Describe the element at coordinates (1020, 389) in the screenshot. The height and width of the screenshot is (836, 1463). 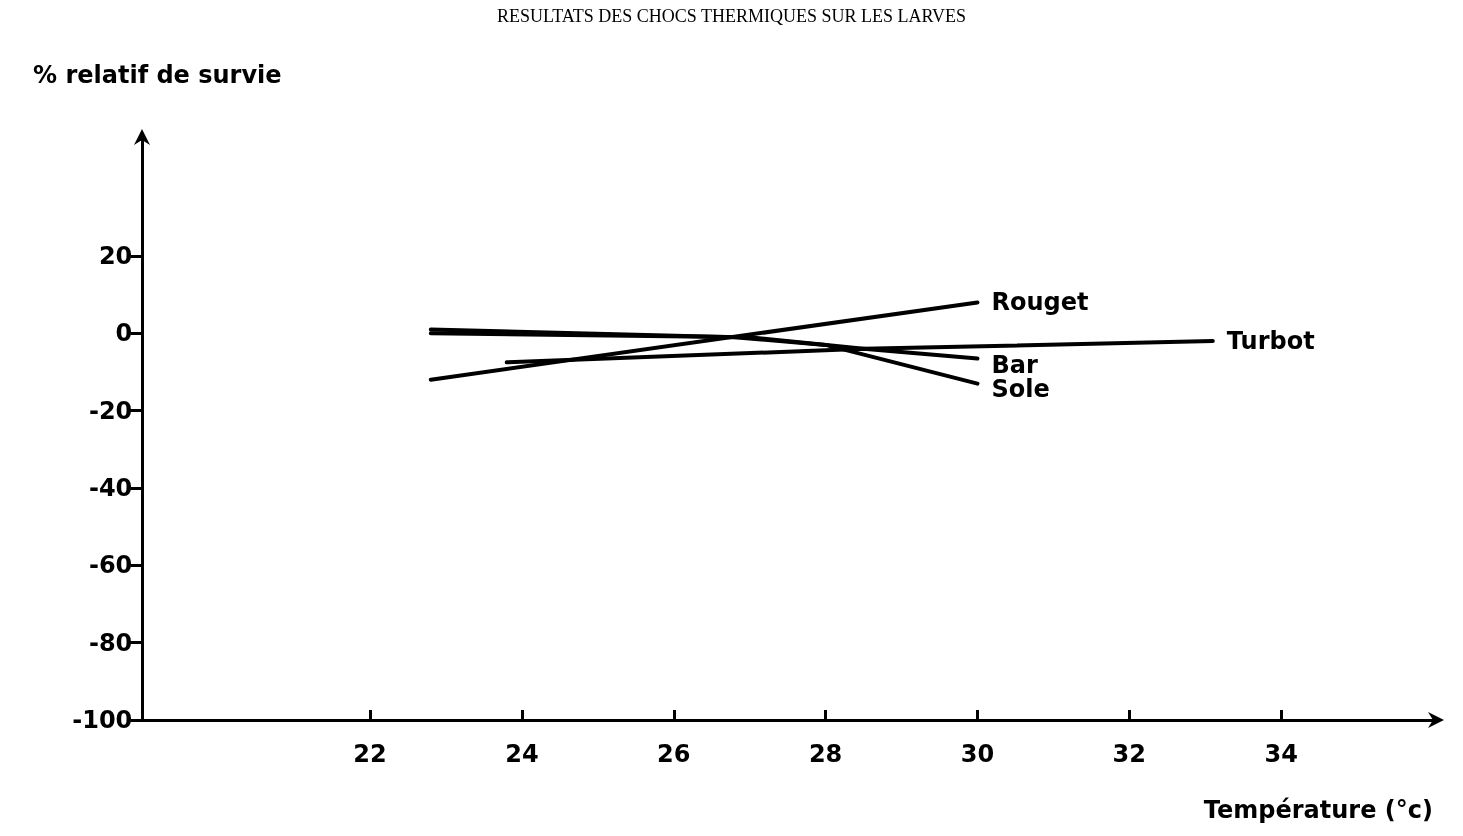
I see `series-label: Sole` at that location.